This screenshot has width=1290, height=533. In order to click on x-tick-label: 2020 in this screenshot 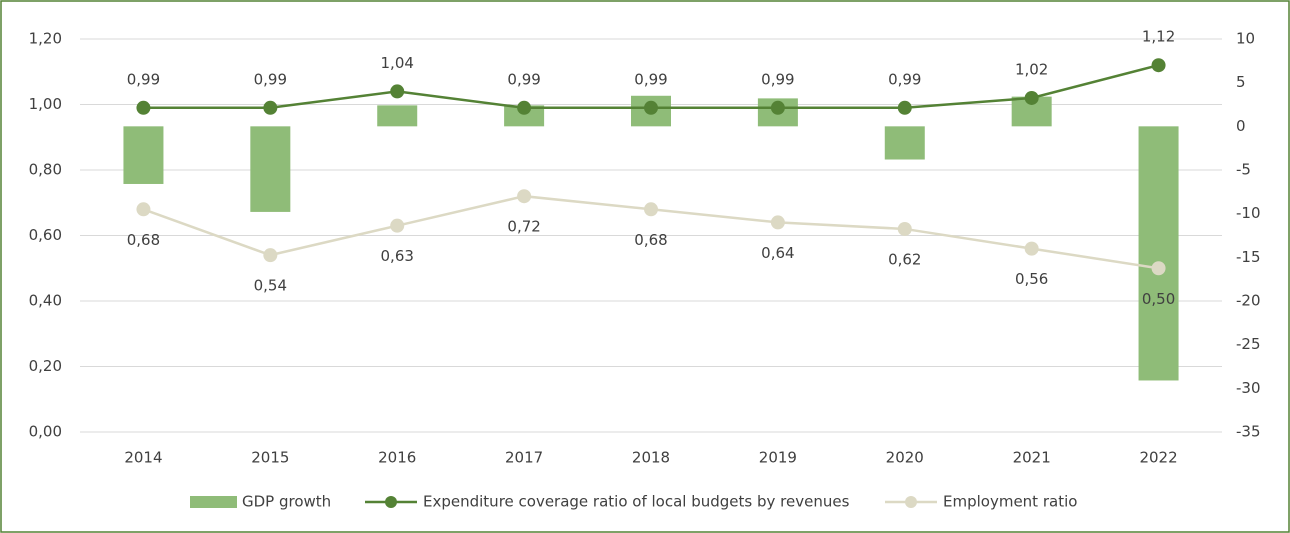, I will do `click(905, 458)`.